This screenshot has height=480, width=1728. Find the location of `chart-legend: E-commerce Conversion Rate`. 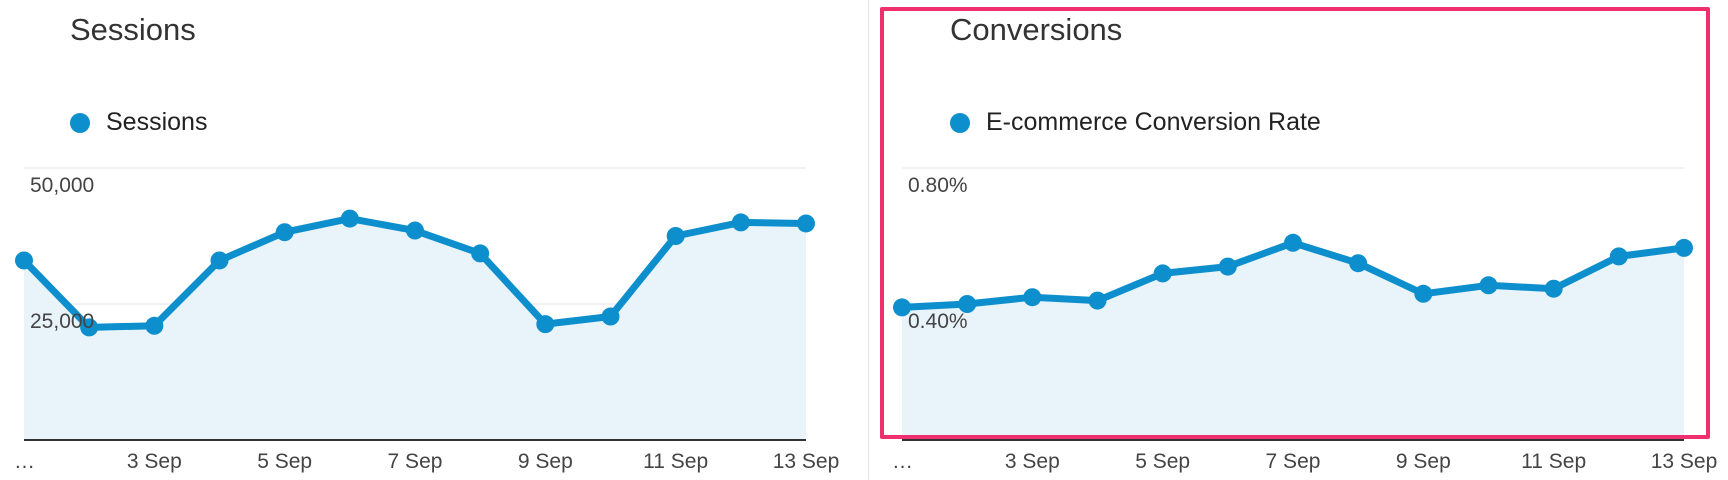

chart-legend: E-commerce Conversion Rate is located at coordinates (1135, 122).